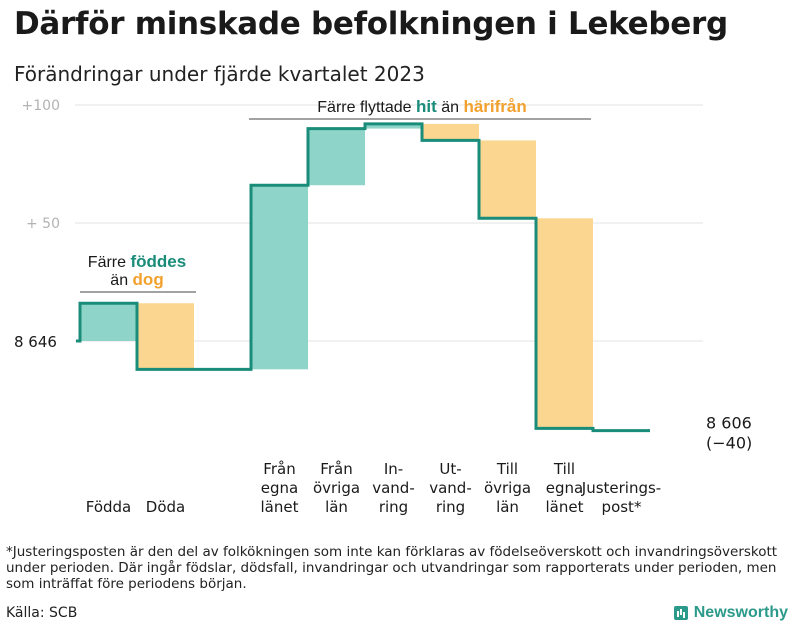 This screenshot has height=625, width=800. What do you see at coordinates (729, 443) in the screenshot?
I see `end-change-label: (−40)` at bounding box center [729, 443].